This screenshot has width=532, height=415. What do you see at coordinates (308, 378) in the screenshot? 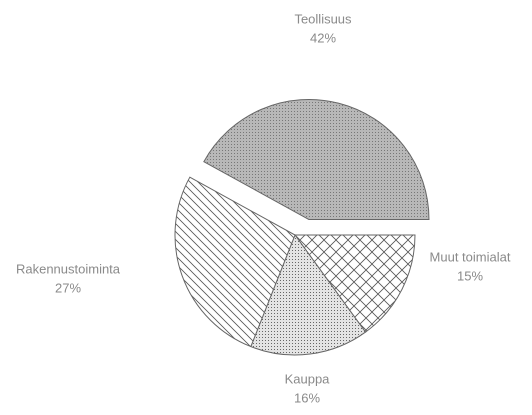
I see `slice-label: Kauppa` at bounding box center [308, 378].